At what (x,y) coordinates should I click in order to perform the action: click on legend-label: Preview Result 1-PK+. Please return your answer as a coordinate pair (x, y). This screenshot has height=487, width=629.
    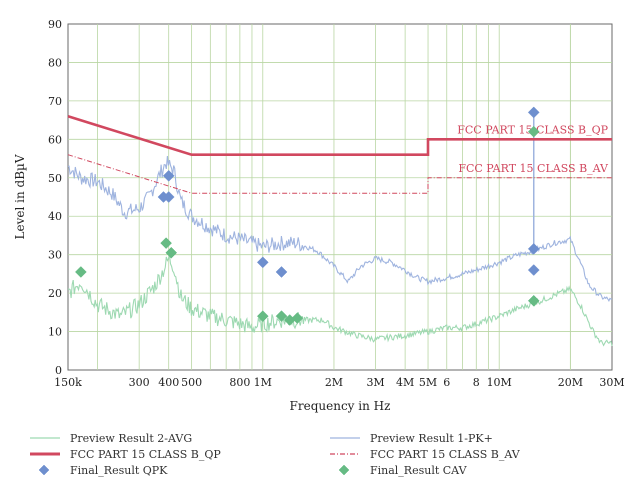
    Looking at the image, I should click on (431, 438).